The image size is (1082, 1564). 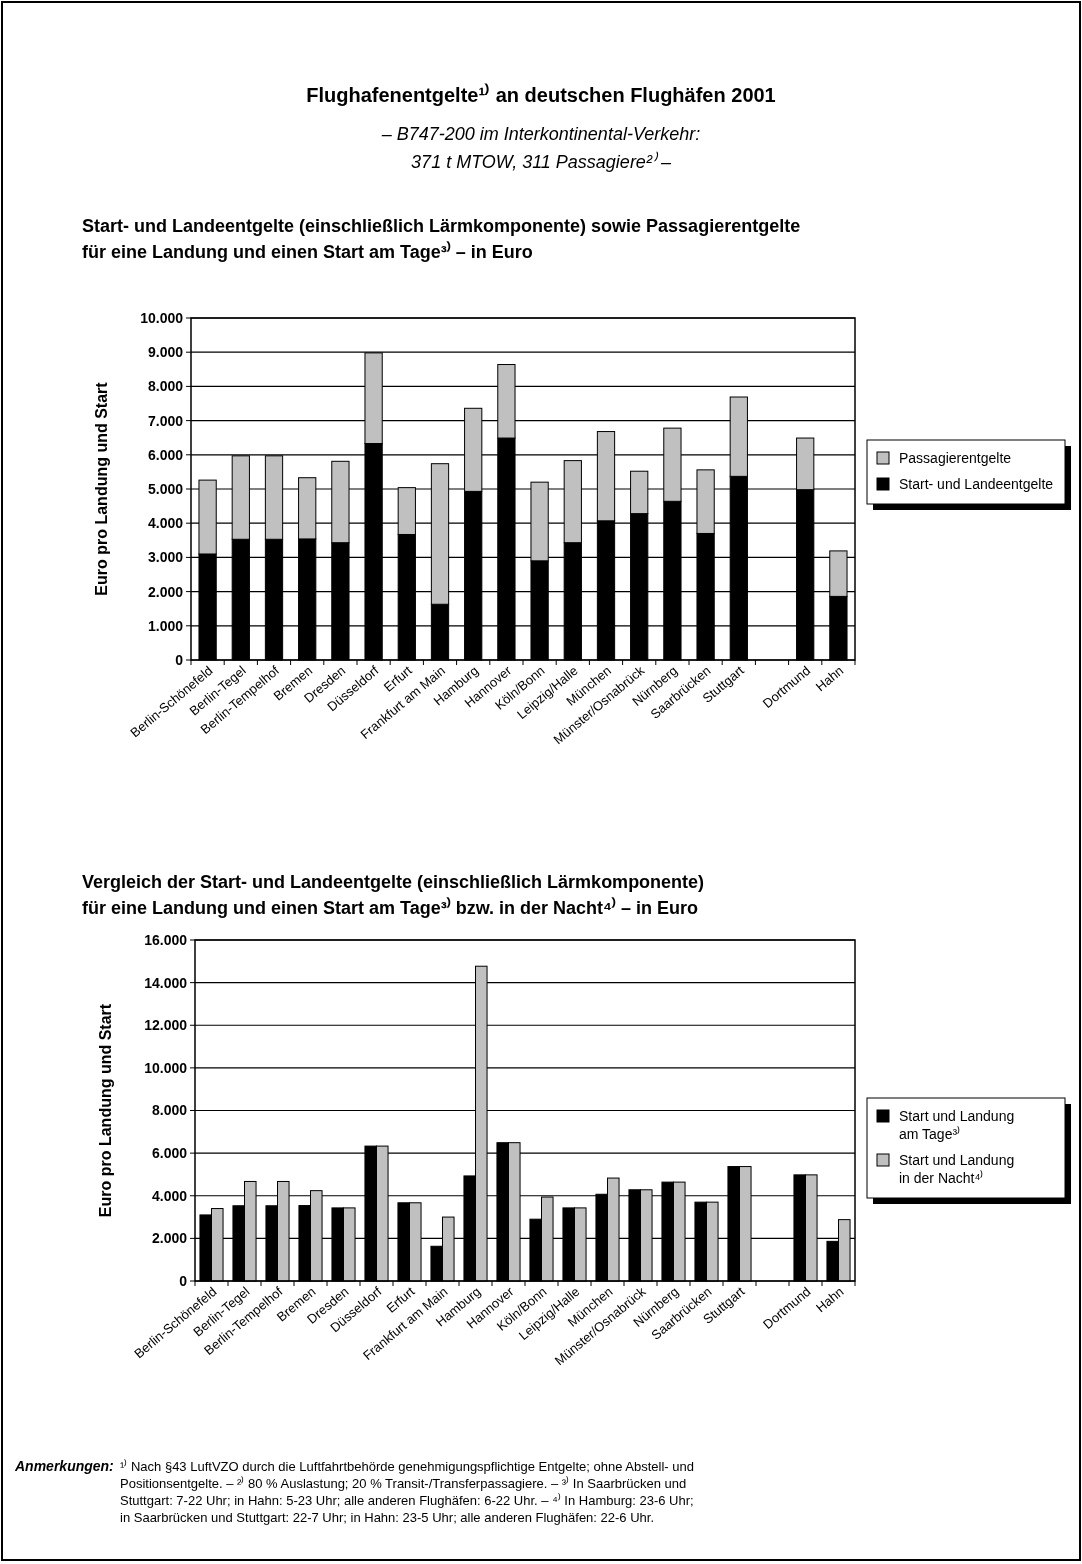 What do you see at coordinates (166, 939) in the screenshot?
I see `y-tick-label: 16.000` at bounding box center [166, 939].